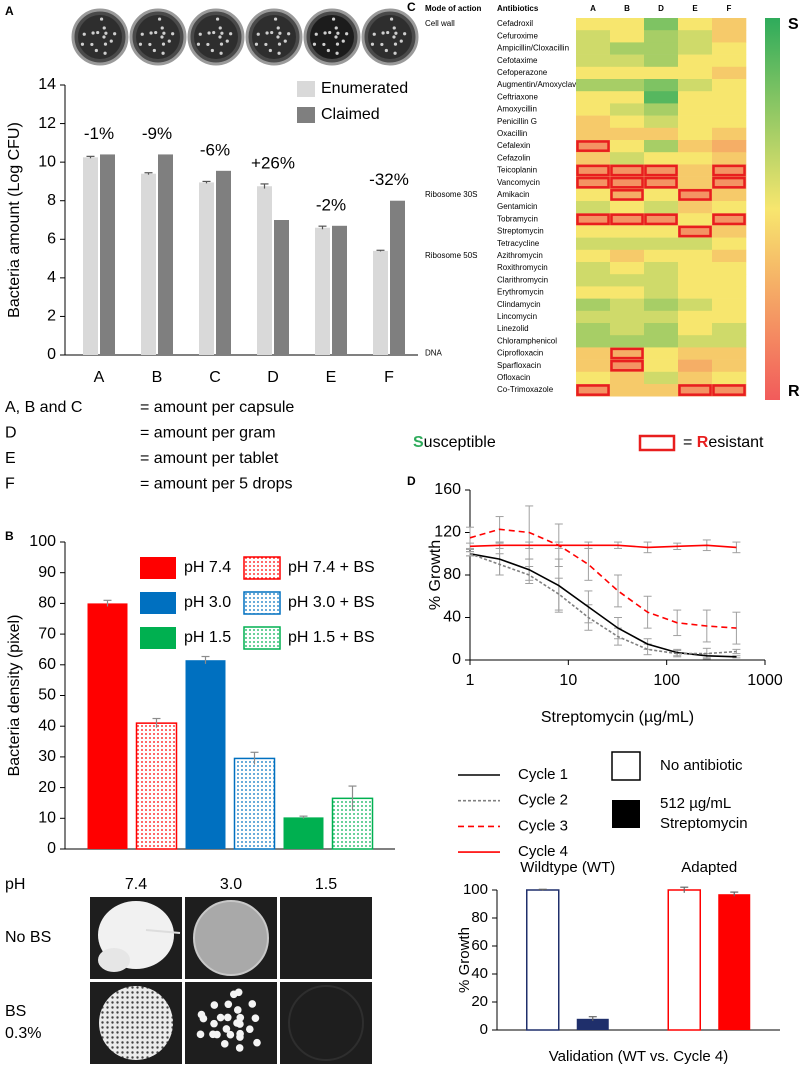 Image resolution: width=800 pixels, height=1069 pixels. What do you see at coordinates (273, 162) in the screenshot?
I see `annotation: +26%` at bounding box center [273, 162].